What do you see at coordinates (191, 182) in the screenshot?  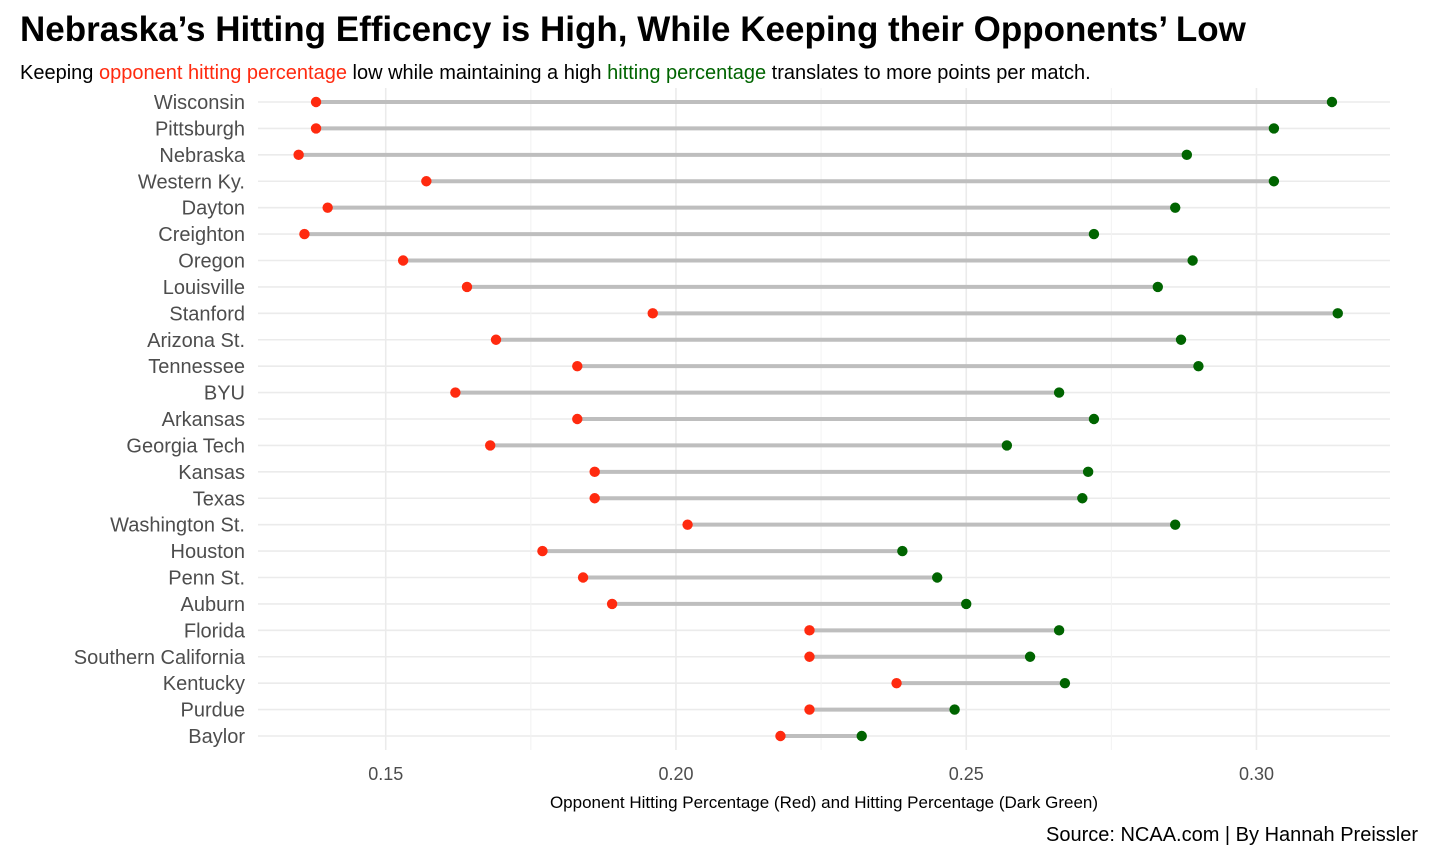 I see `y-tick-label: Western Ky.` at bounding box center [191, 182].